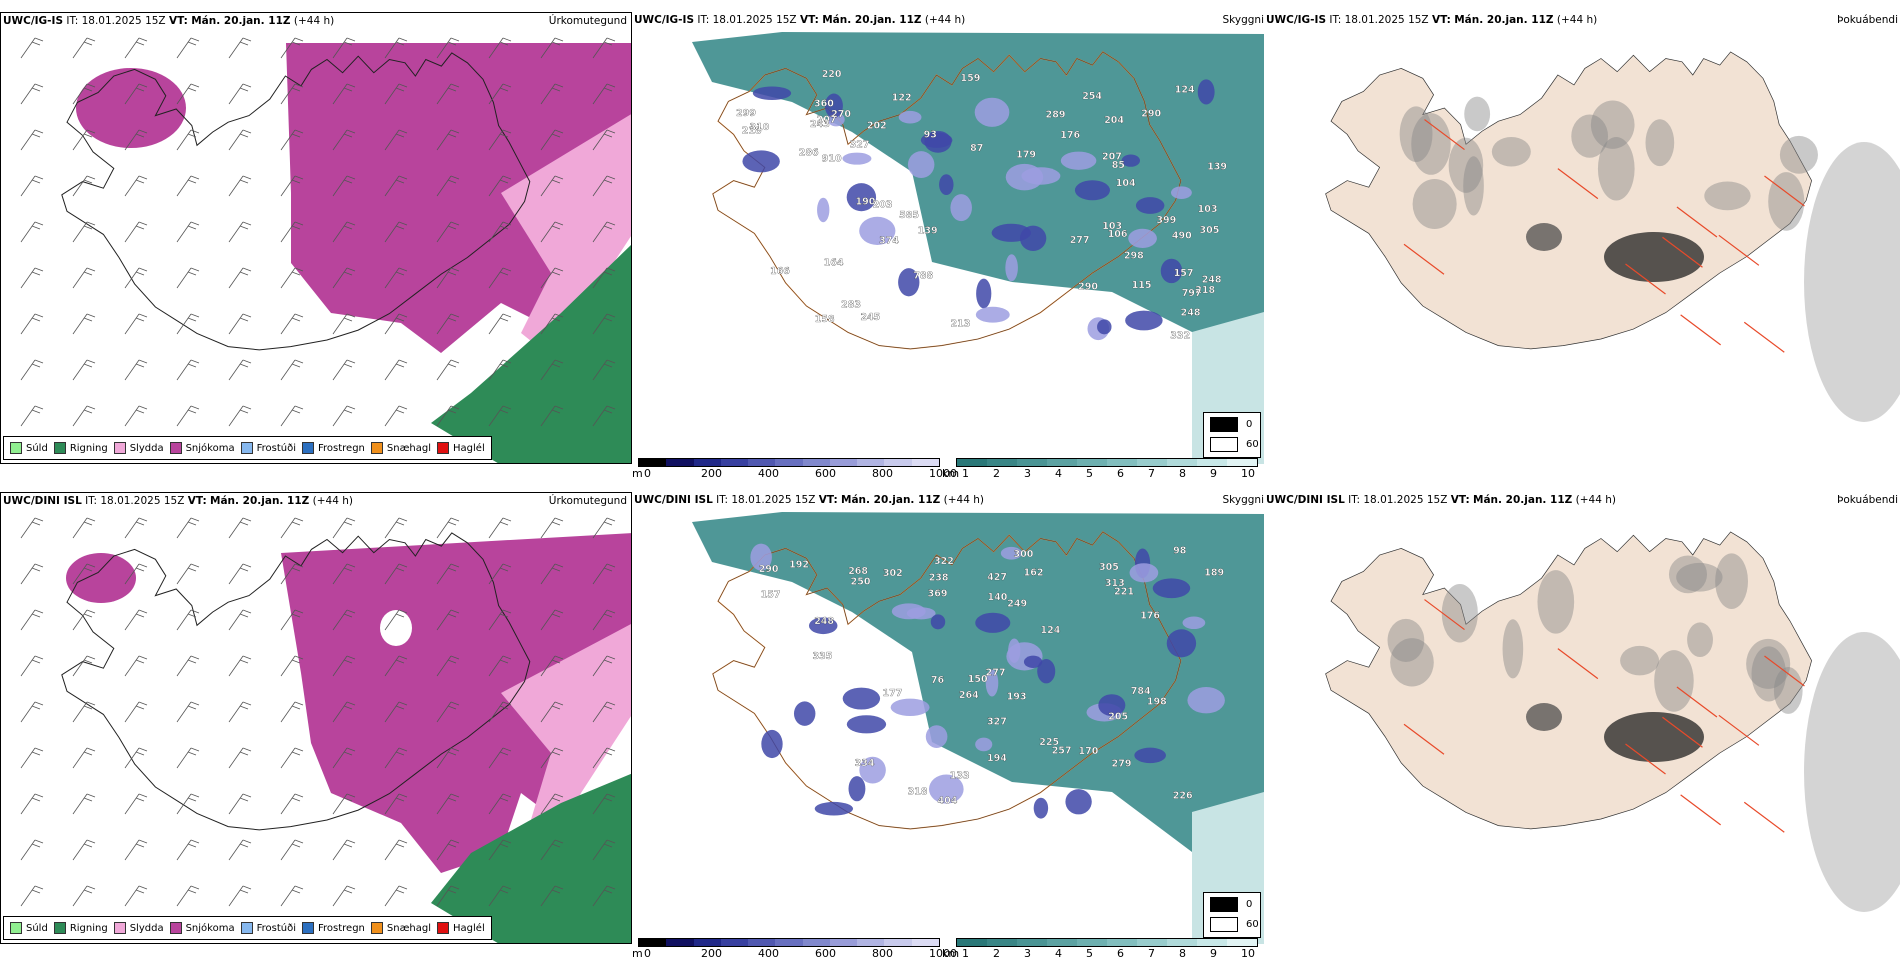  Describe the element at coordinates (1056, 115) in the screenshot. I see `cloud-base-label: 289` at that location.